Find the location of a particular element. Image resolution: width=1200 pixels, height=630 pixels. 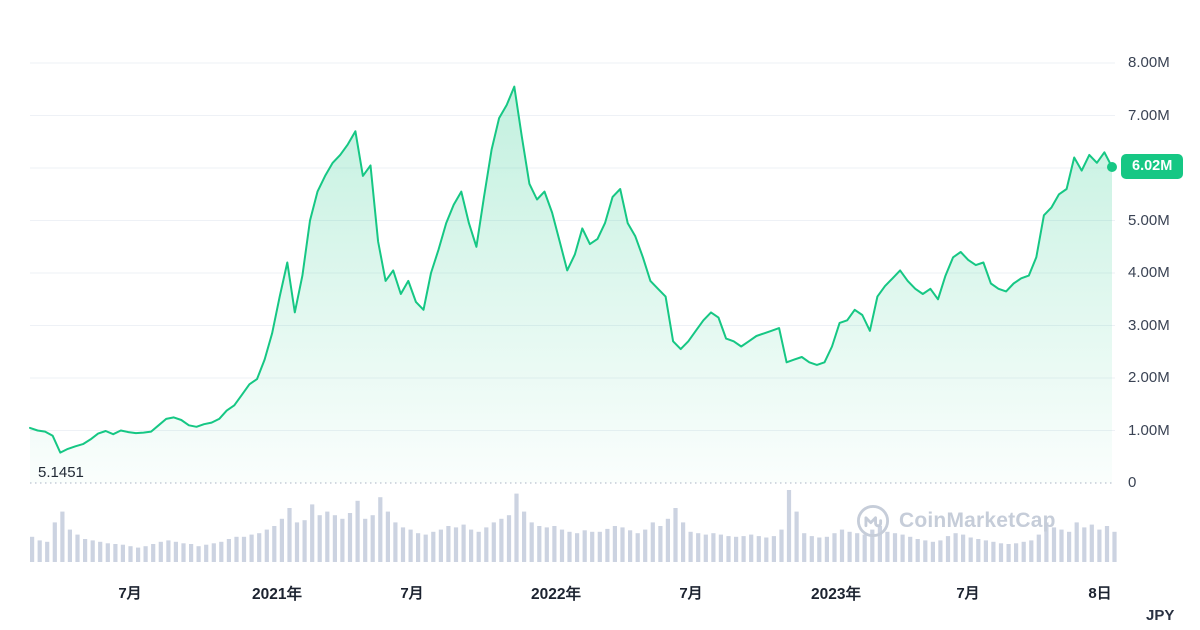

x-axis-label: 2022年 is located at coordinates (556, 594).